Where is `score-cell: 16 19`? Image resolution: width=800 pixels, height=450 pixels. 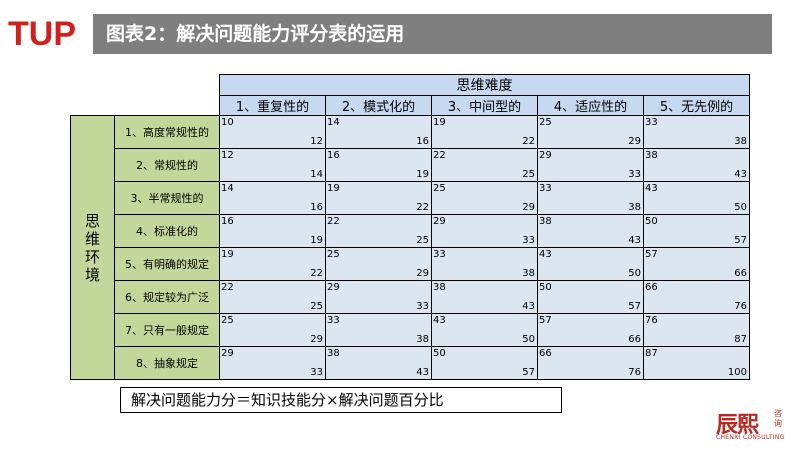
score-cell: 16 19 is located at coordinates (378, 165).